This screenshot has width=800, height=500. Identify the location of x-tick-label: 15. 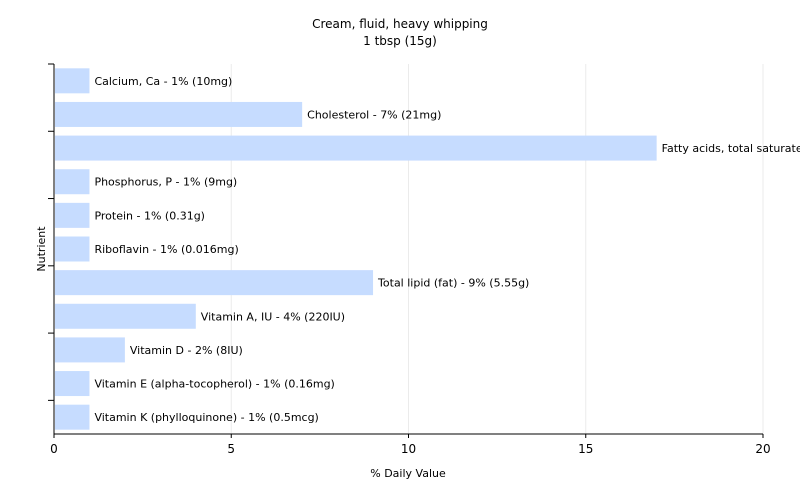
(585, 449).